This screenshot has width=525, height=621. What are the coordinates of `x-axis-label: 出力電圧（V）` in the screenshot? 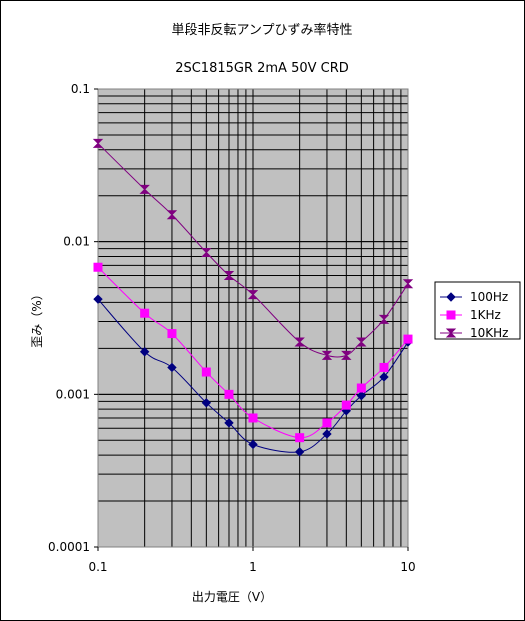 It's located at (232, 597).